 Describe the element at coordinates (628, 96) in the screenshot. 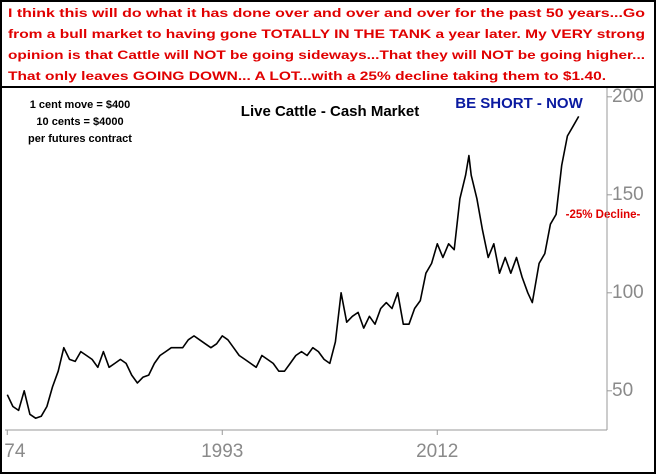

I see `y-tick-label: 200` at that location.